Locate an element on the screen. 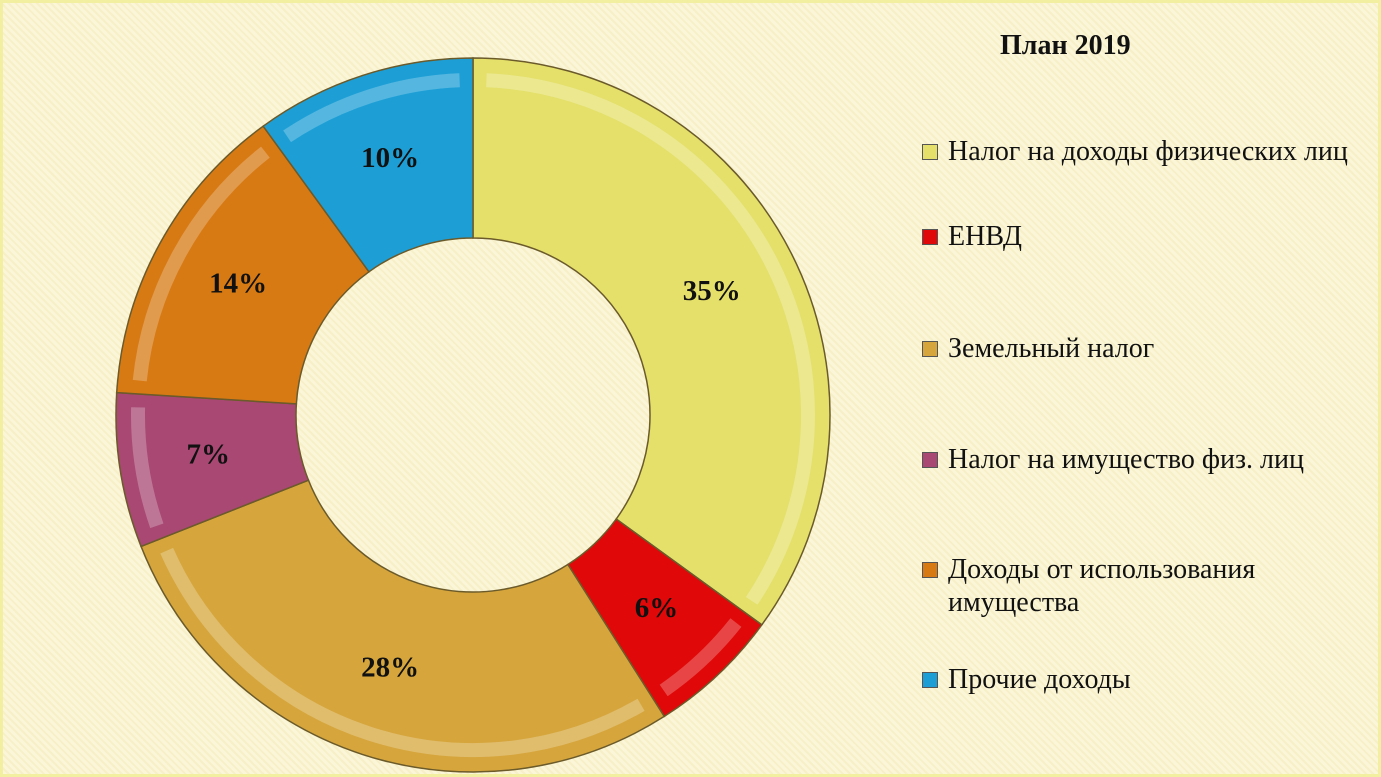 The width and height of the screenshot is (1381, 777). legend-item: Налог на доходы физических лиц is located at coordinates (1142, 151).